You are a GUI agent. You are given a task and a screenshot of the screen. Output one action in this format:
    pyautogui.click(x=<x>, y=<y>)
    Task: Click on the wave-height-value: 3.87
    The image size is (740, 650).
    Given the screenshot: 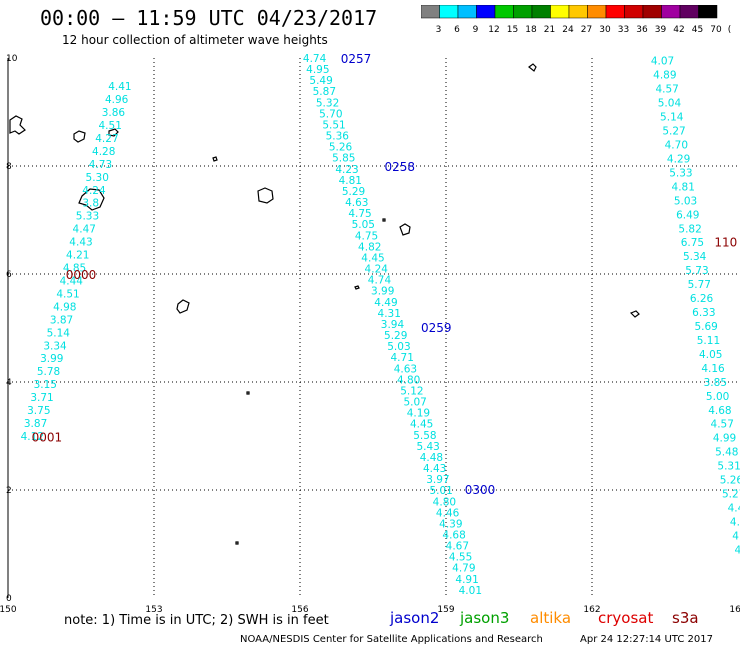 What is the action you would take?
    pyautogui.click(x=35, y=424)
    